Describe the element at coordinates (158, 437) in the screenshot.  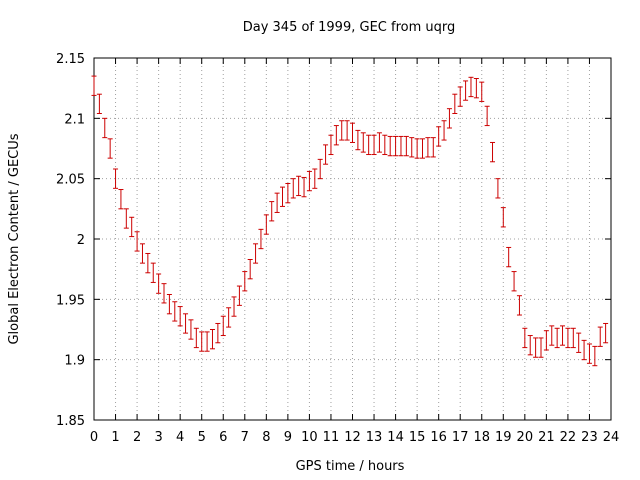
I see `x-tick-label: 3` at that location.